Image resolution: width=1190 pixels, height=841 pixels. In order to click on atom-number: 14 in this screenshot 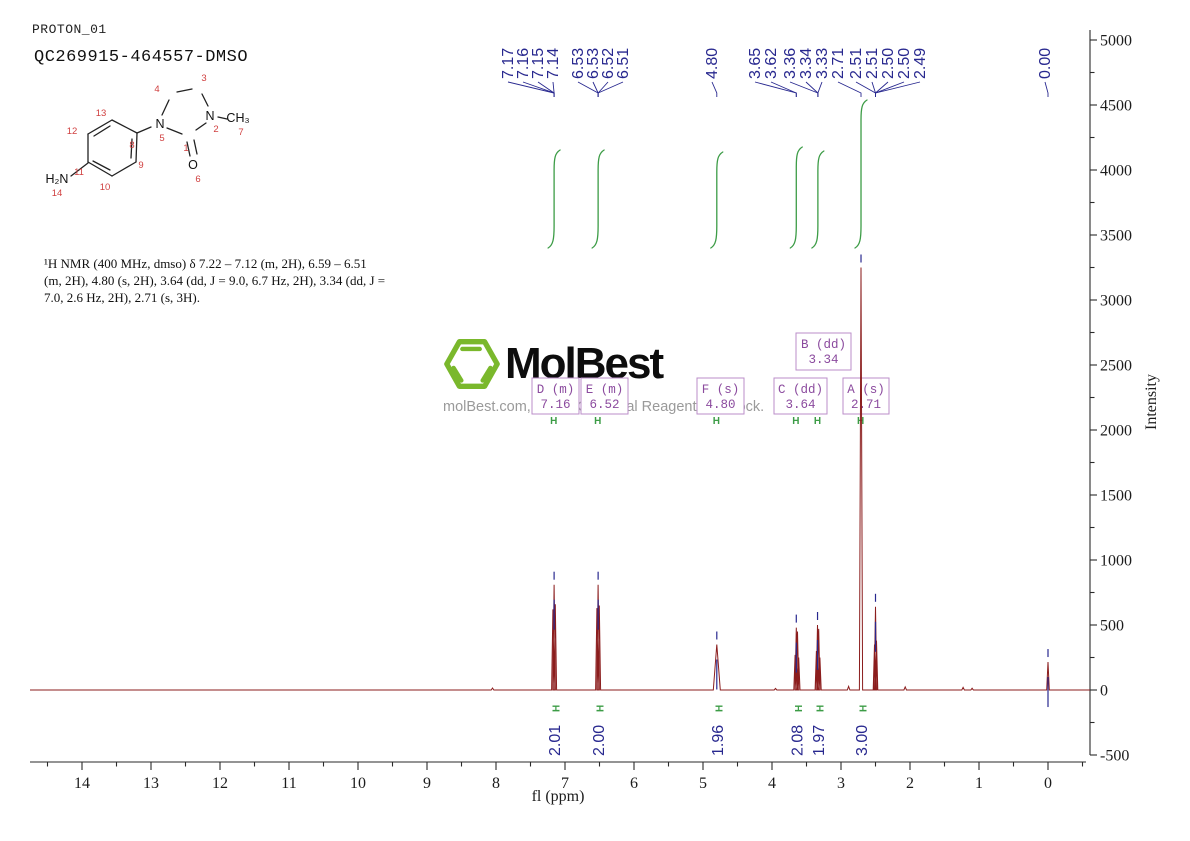, I will do `click(57, 193)`.